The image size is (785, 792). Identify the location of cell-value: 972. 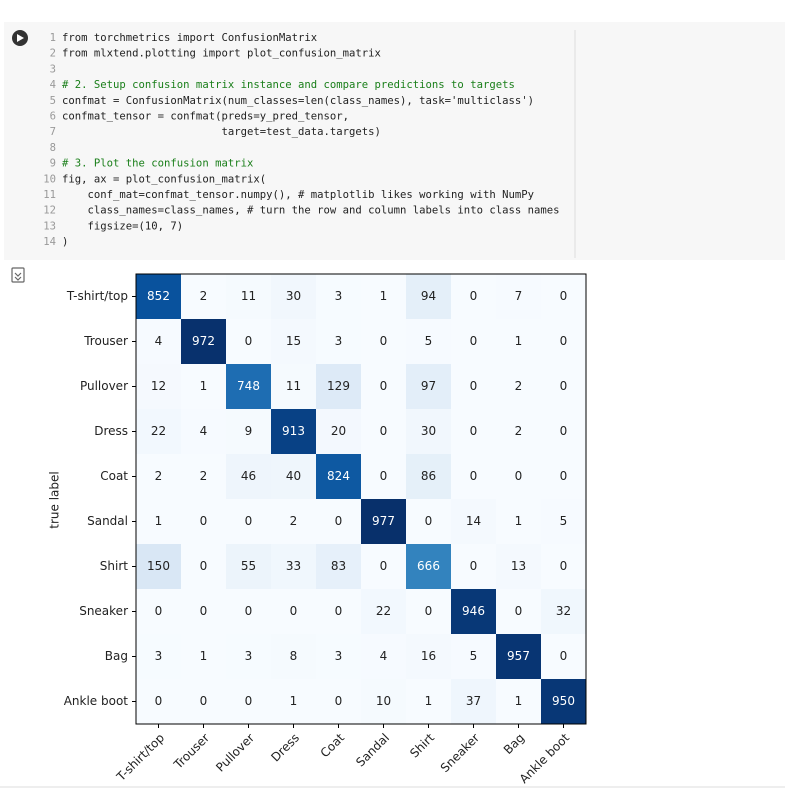
(203, 341).